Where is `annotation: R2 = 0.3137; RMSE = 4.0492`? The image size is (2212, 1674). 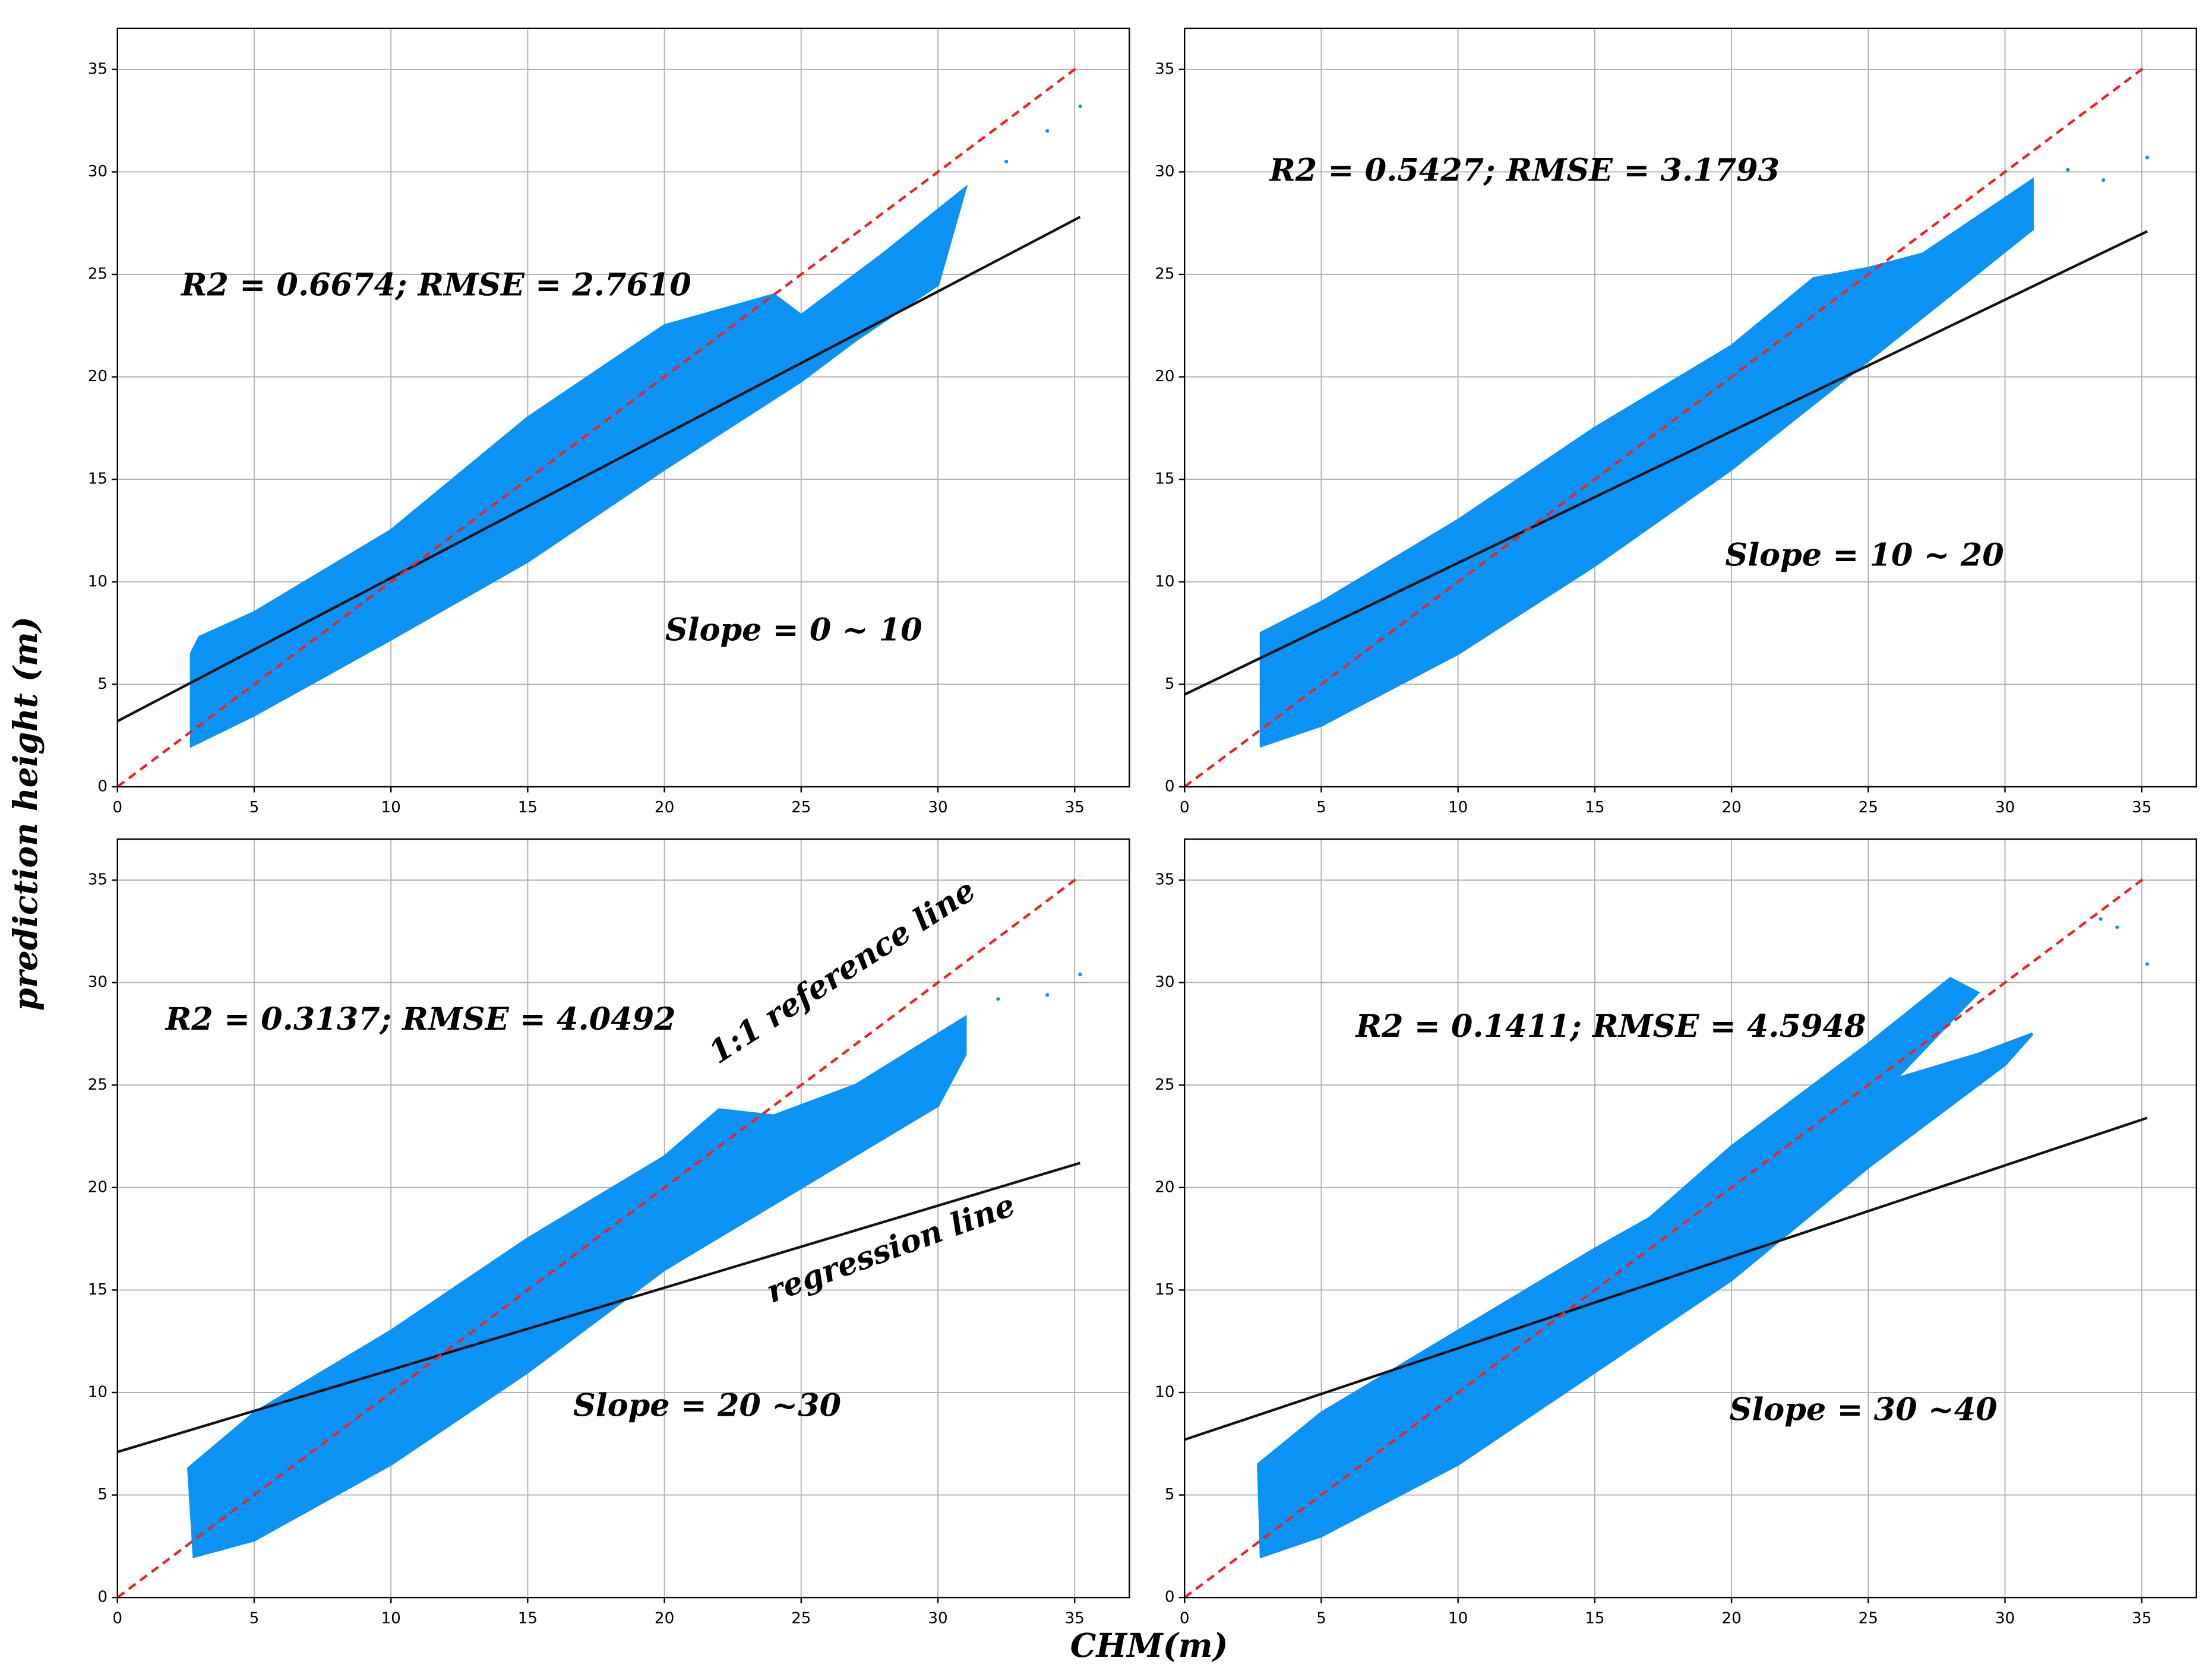
annotation: R2 = 0.3137; RMSE = 4.0492 is located at coordinates (420, 1019).